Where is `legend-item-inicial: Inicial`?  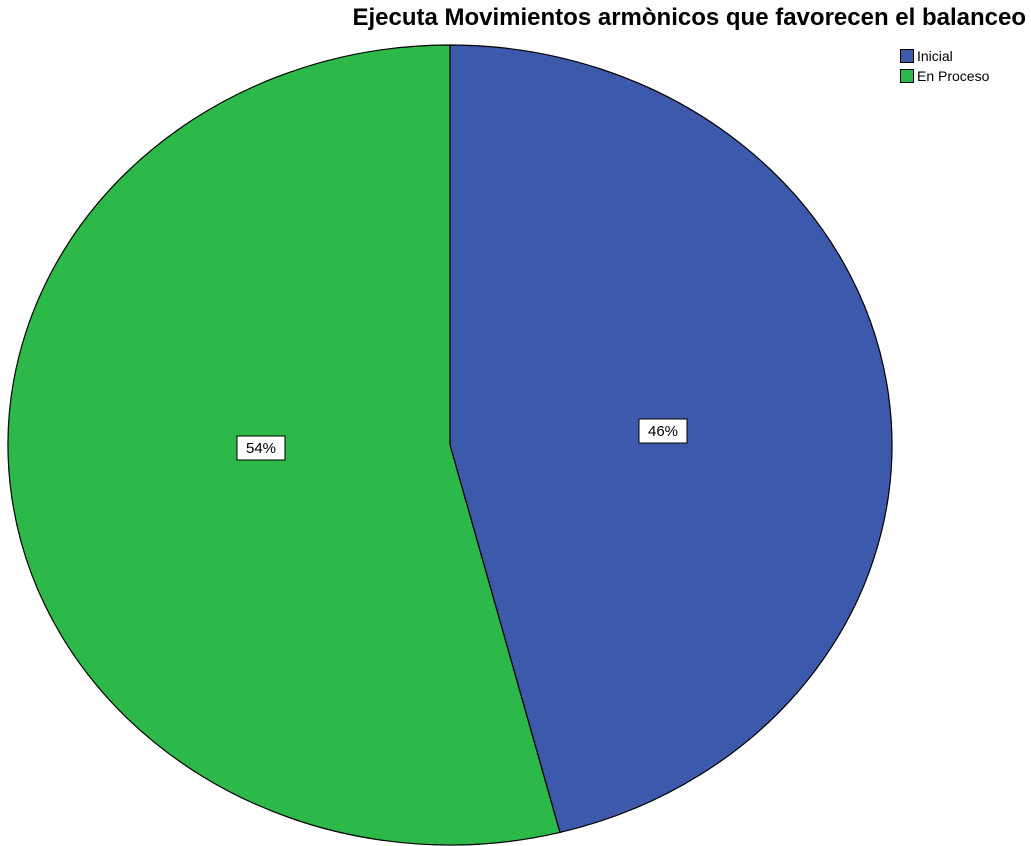 legend-item-inicial: Inicial is located at coordinates (944, 56).